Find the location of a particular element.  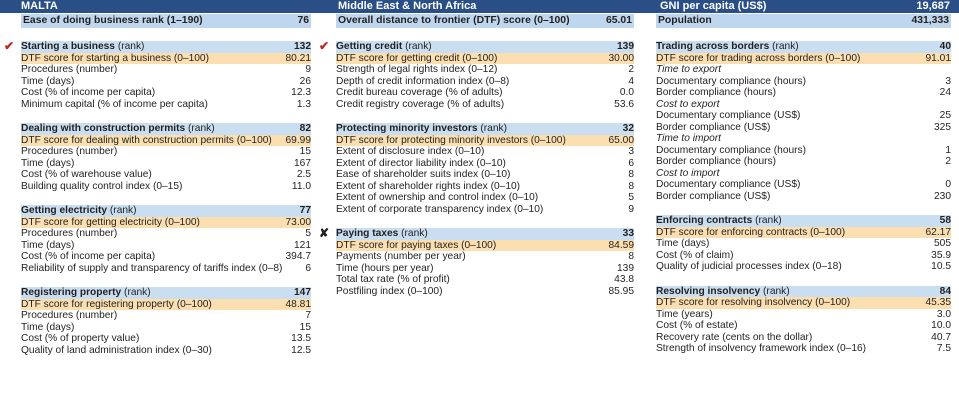

indicator-value: 121 is located at coordinates (302, 245).